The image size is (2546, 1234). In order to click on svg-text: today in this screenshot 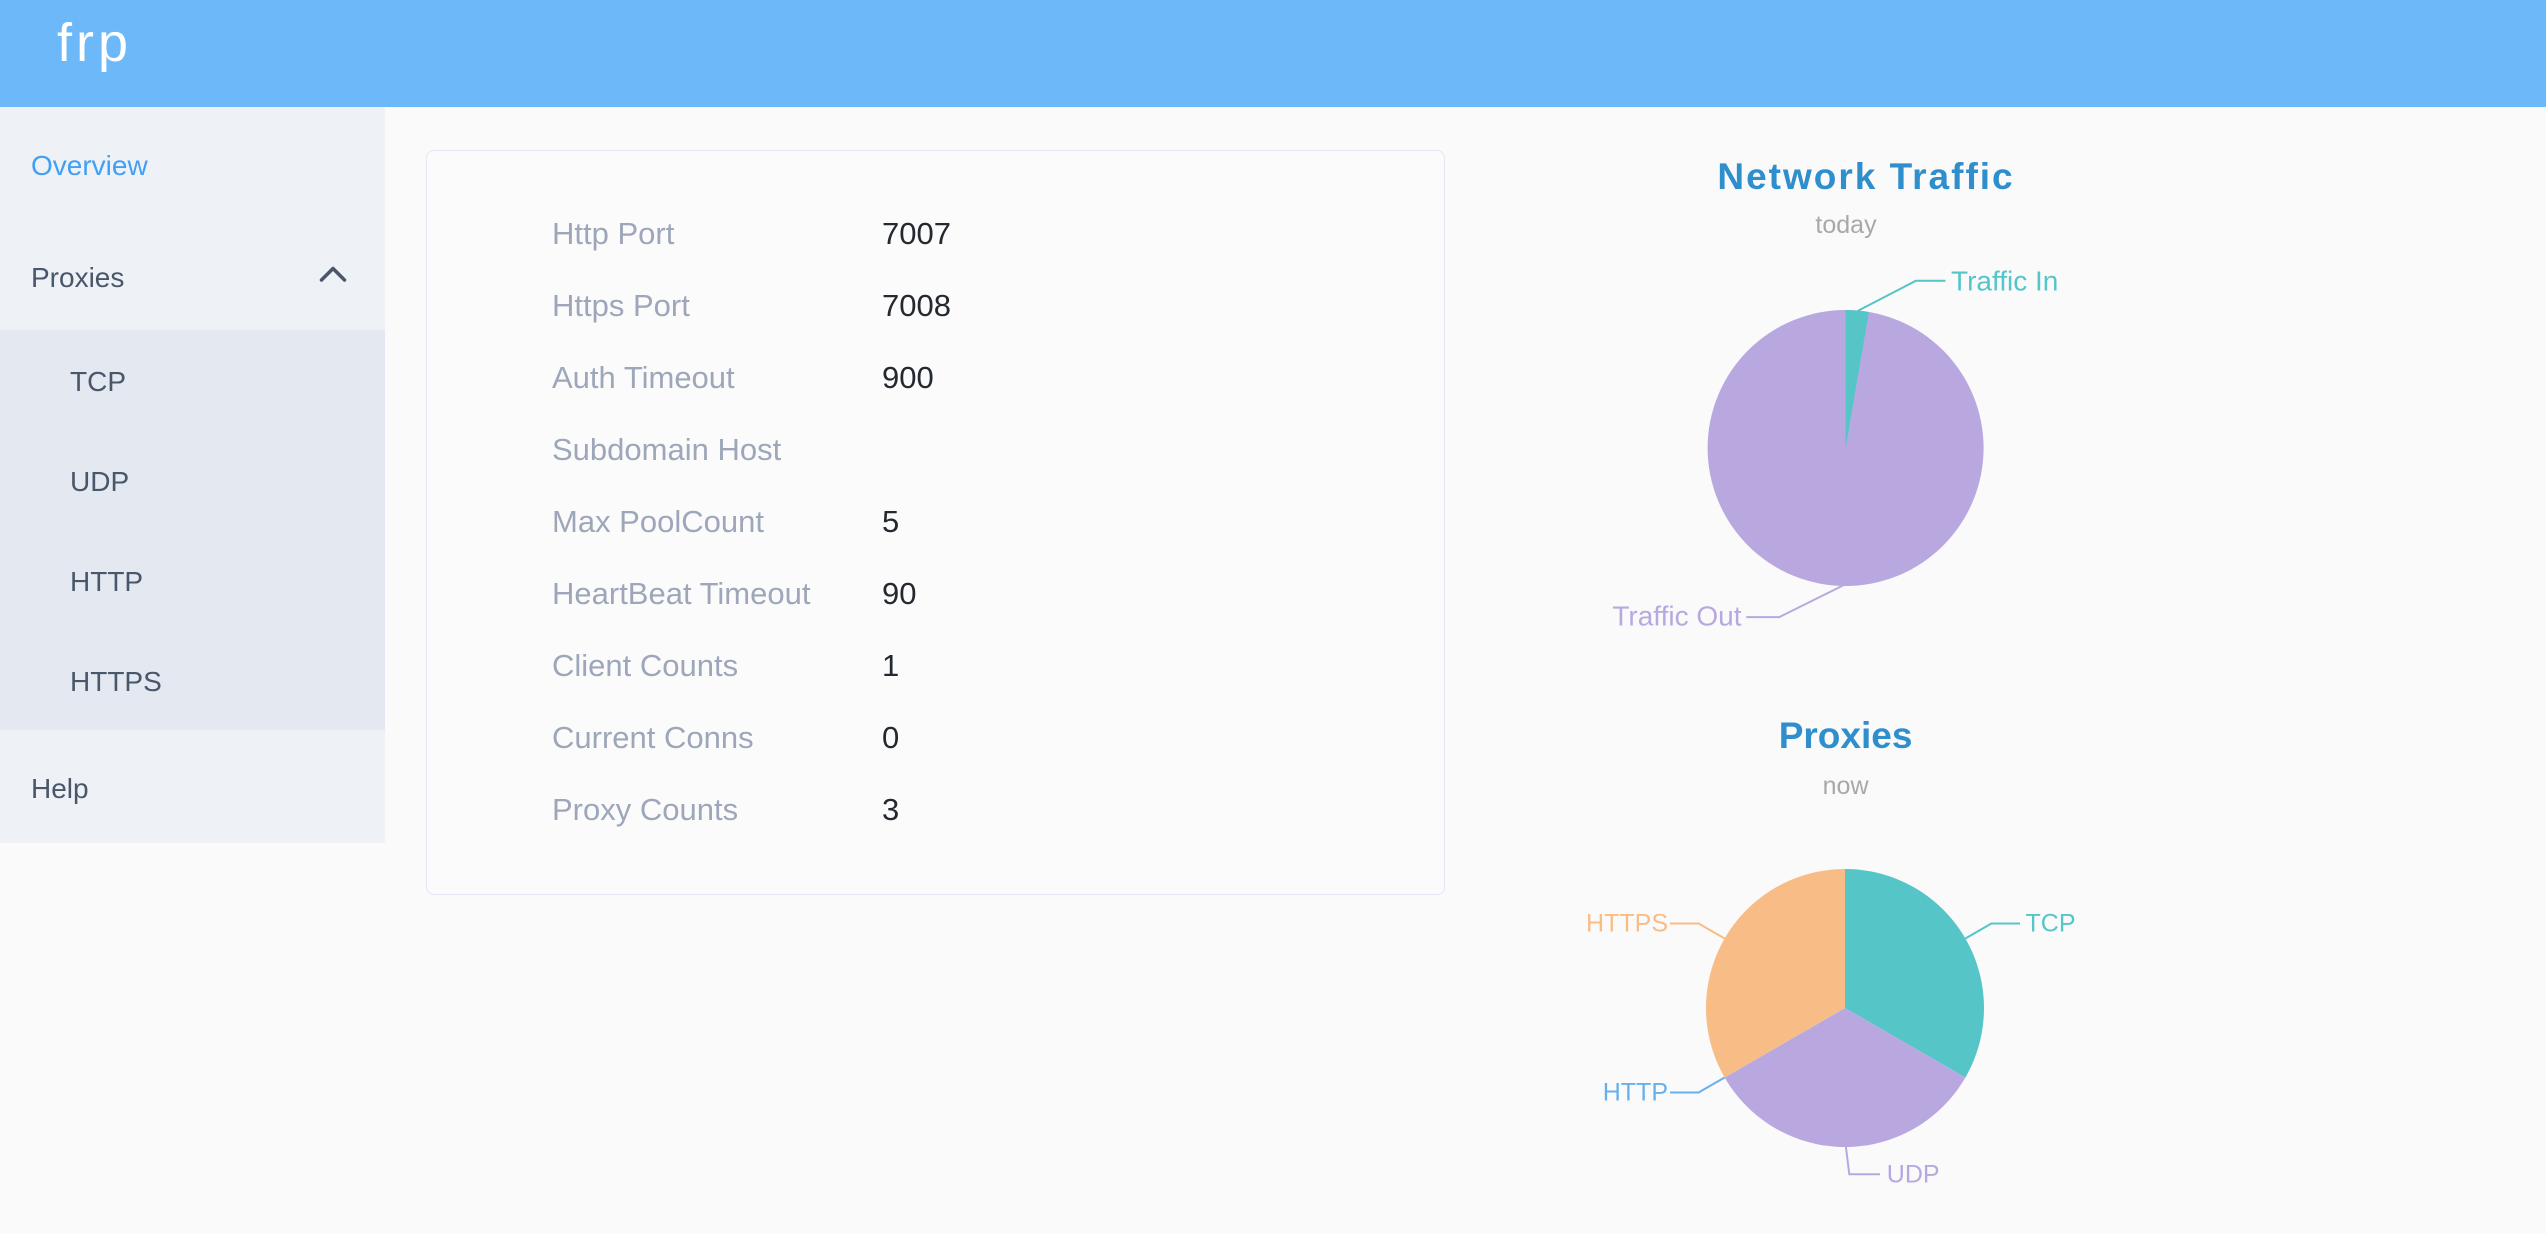, I will do `click(1846, 225)`.